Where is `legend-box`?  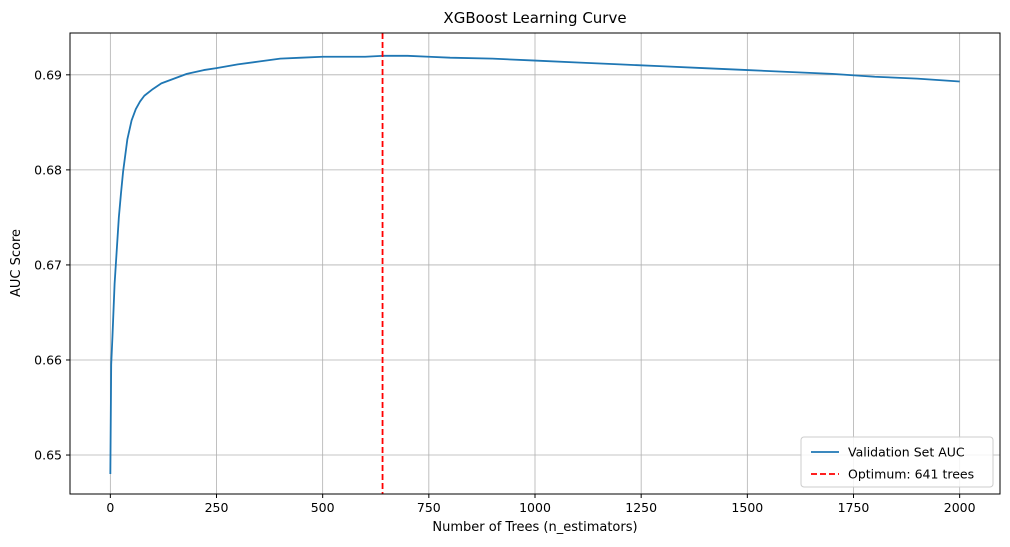 legend-box is located at coordinates (897, 462).